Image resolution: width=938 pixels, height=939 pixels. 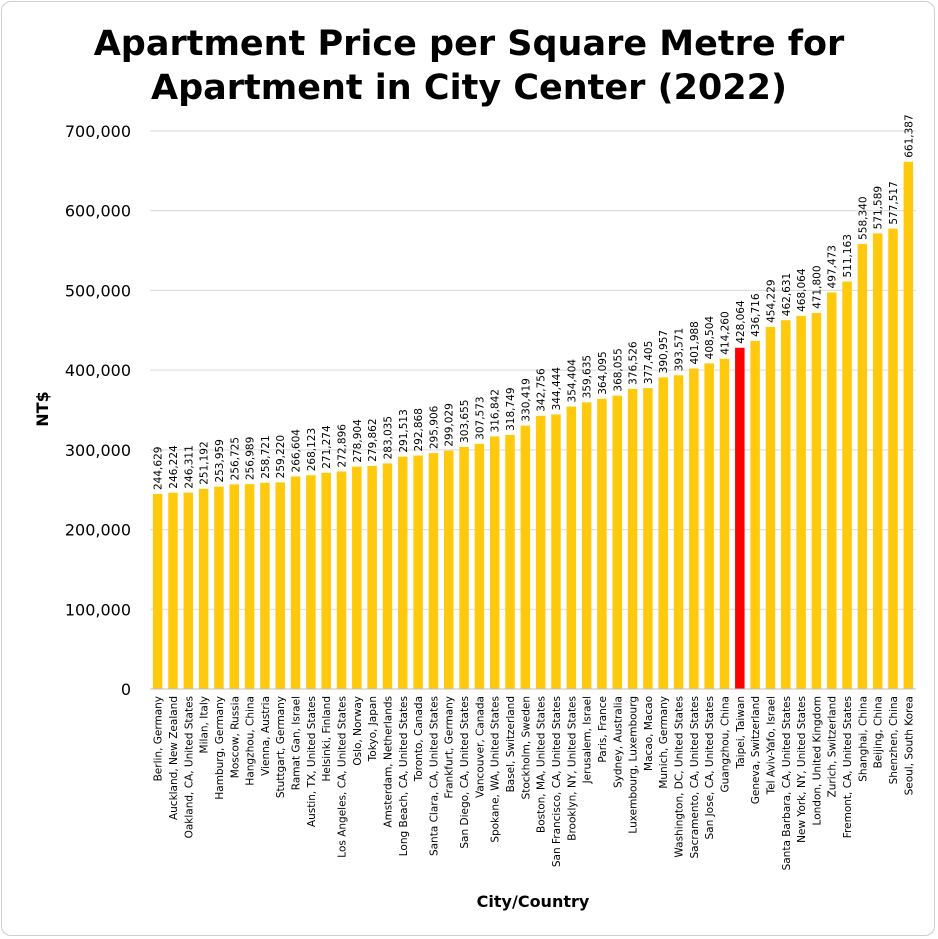 I want to click on data-label: 577,517, so click(x=894, y=202).